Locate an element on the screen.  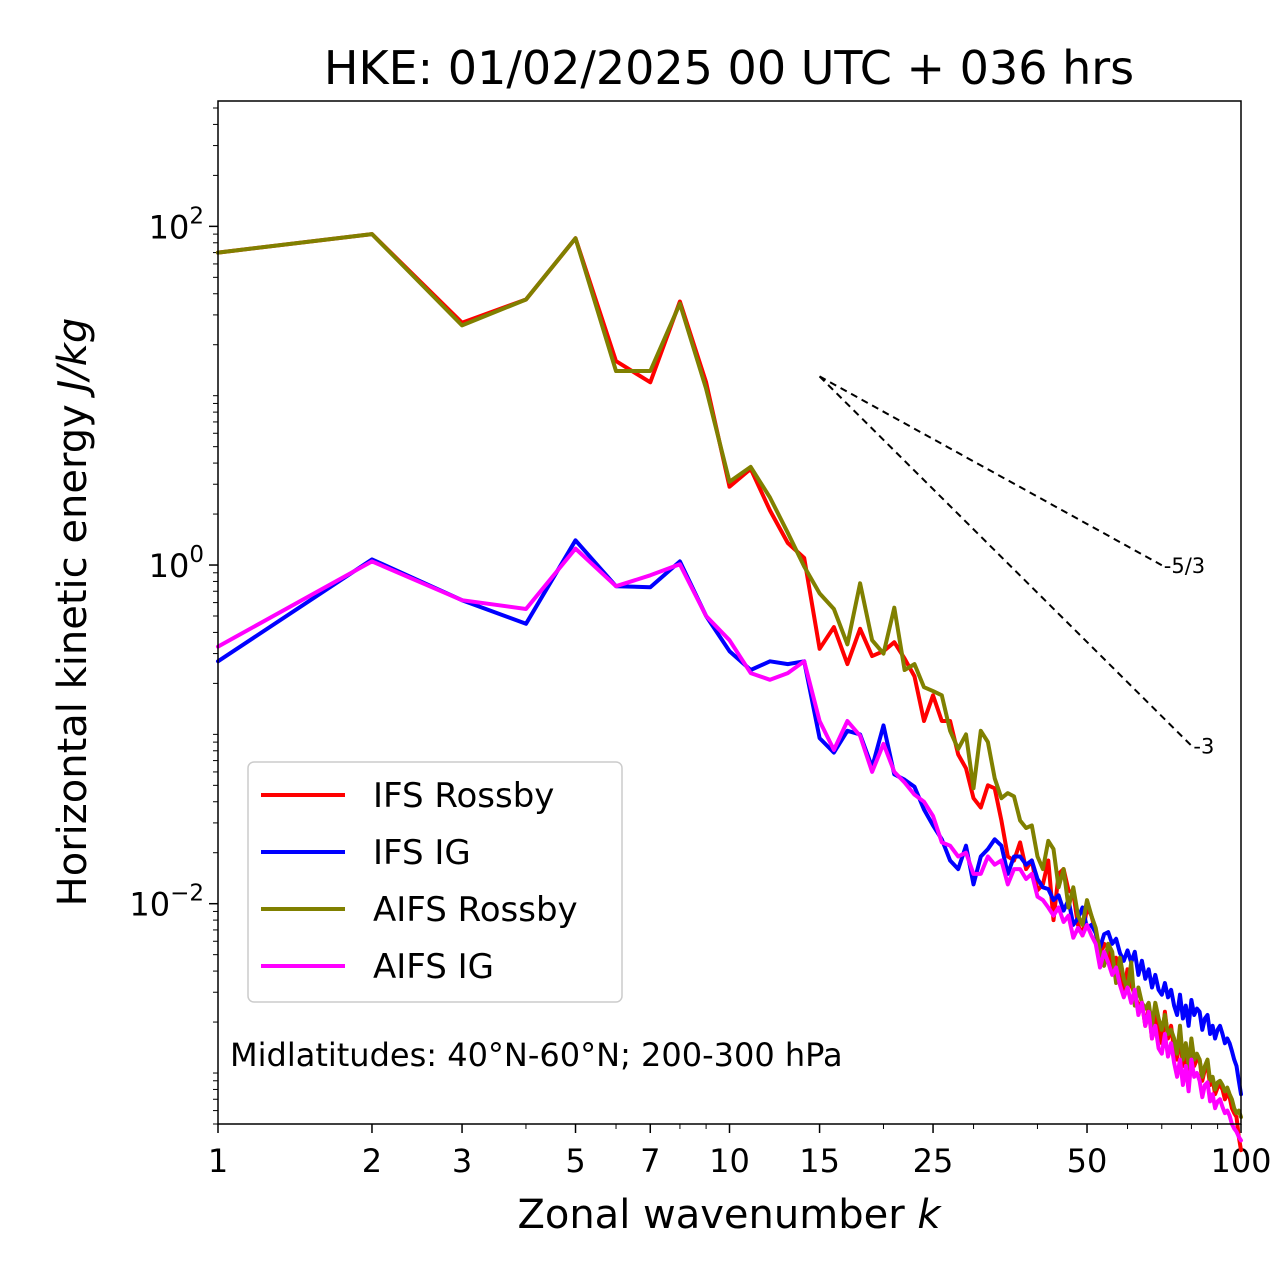
y-tick-label: 10⁰ is located at coordinates (176, 563).